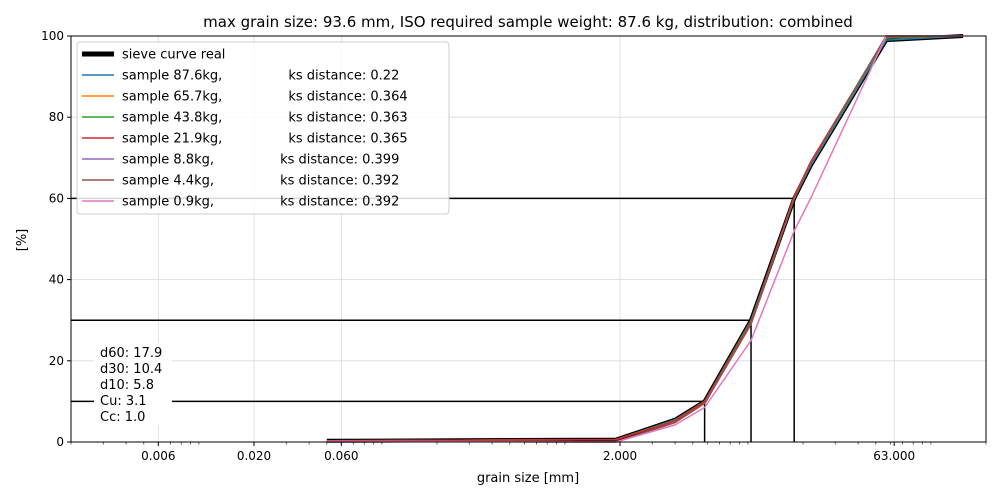 Image resolution: width=1000 pixels, height=500 pixels. I want to click on x-axis-label: grain size [mm], so click(528, 478).